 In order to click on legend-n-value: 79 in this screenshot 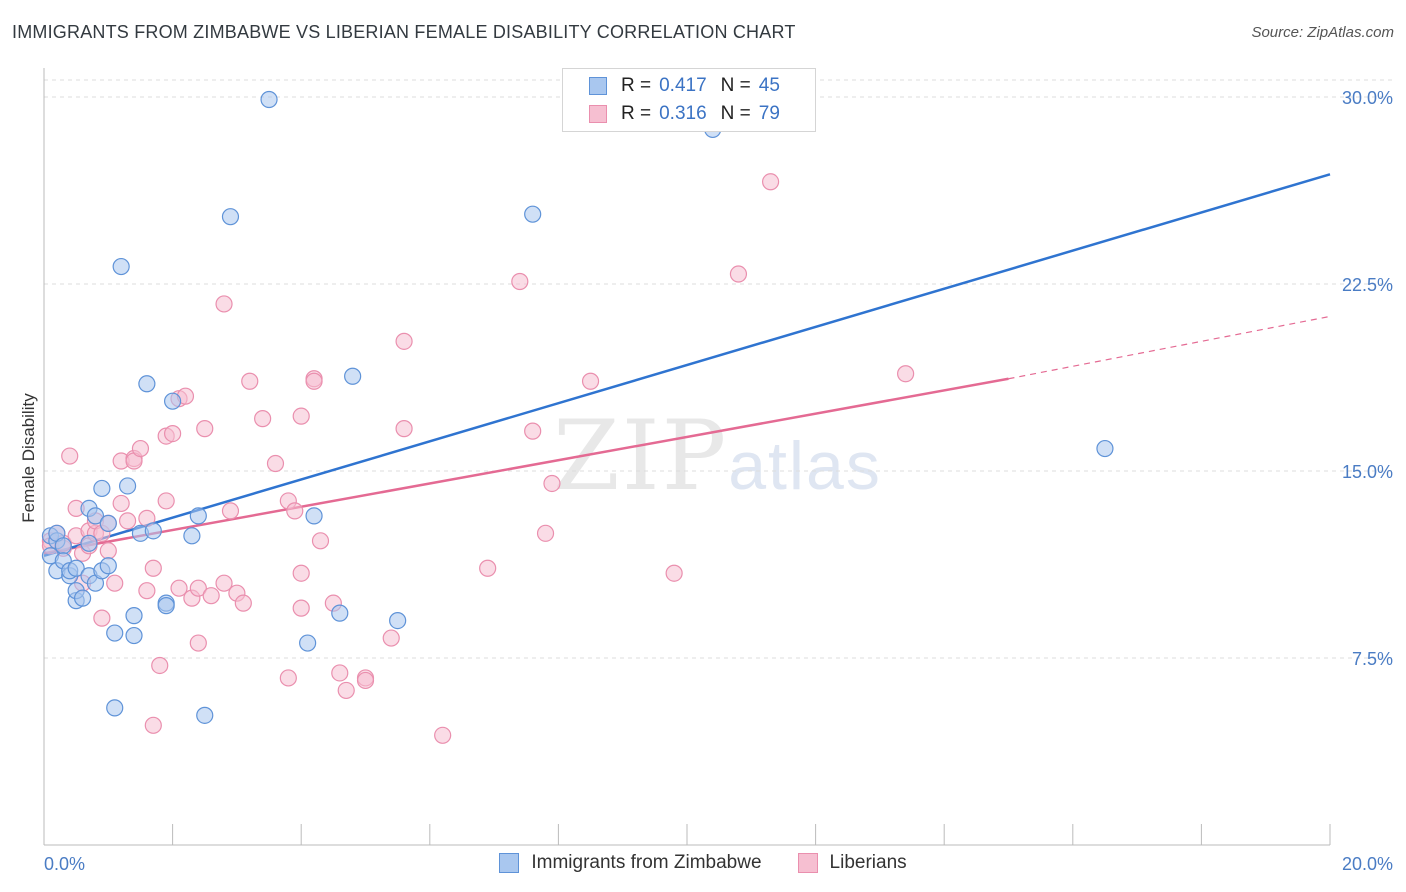, I will do `click(769, 113)`.